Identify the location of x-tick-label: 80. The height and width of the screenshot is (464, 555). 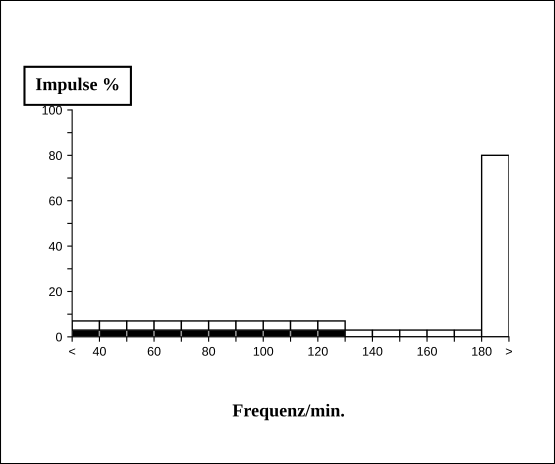
(209, 351).